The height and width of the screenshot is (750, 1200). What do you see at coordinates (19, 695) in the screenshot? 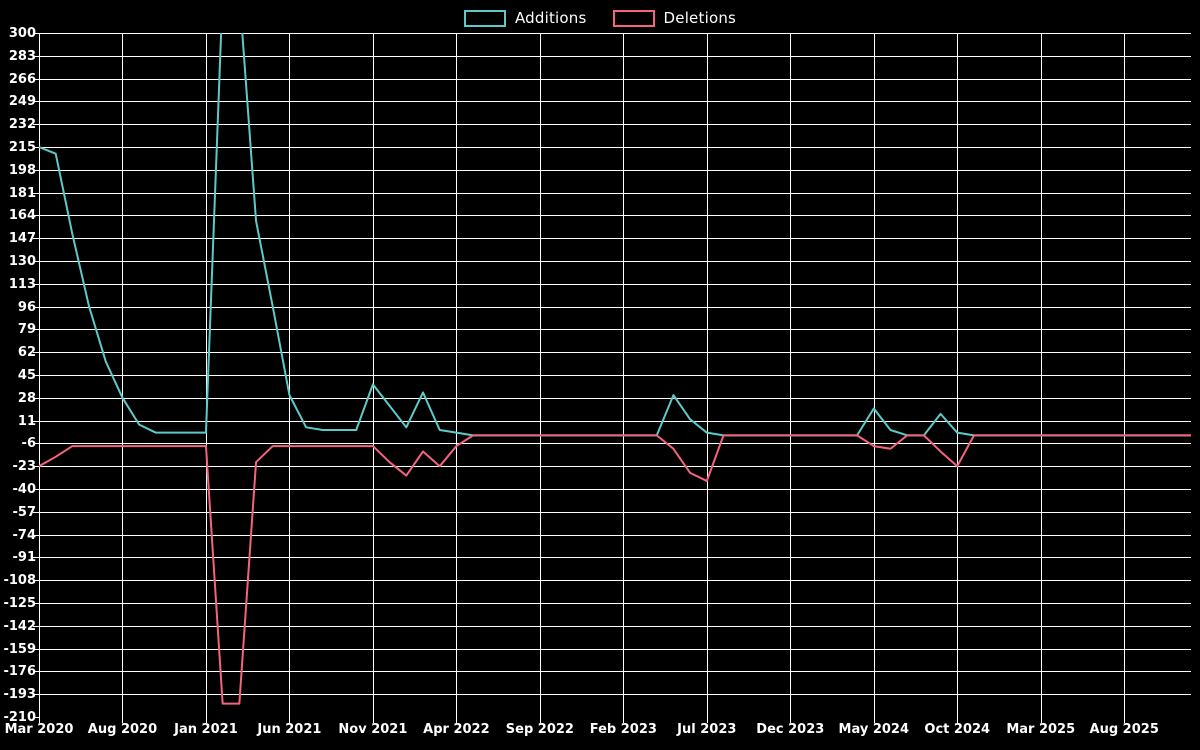
I see `y-tick-label: -193` at bounding box center [19, 695].